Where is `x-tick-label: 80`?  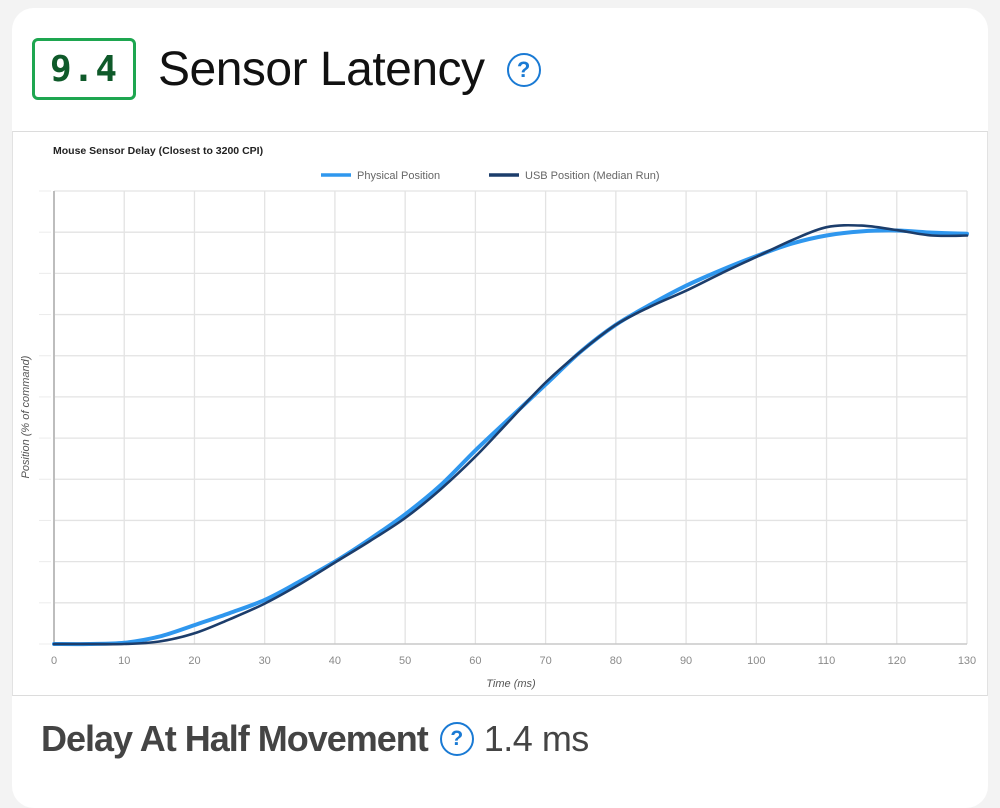 x-tick-label: 80 is located at coordinates (616, 661).